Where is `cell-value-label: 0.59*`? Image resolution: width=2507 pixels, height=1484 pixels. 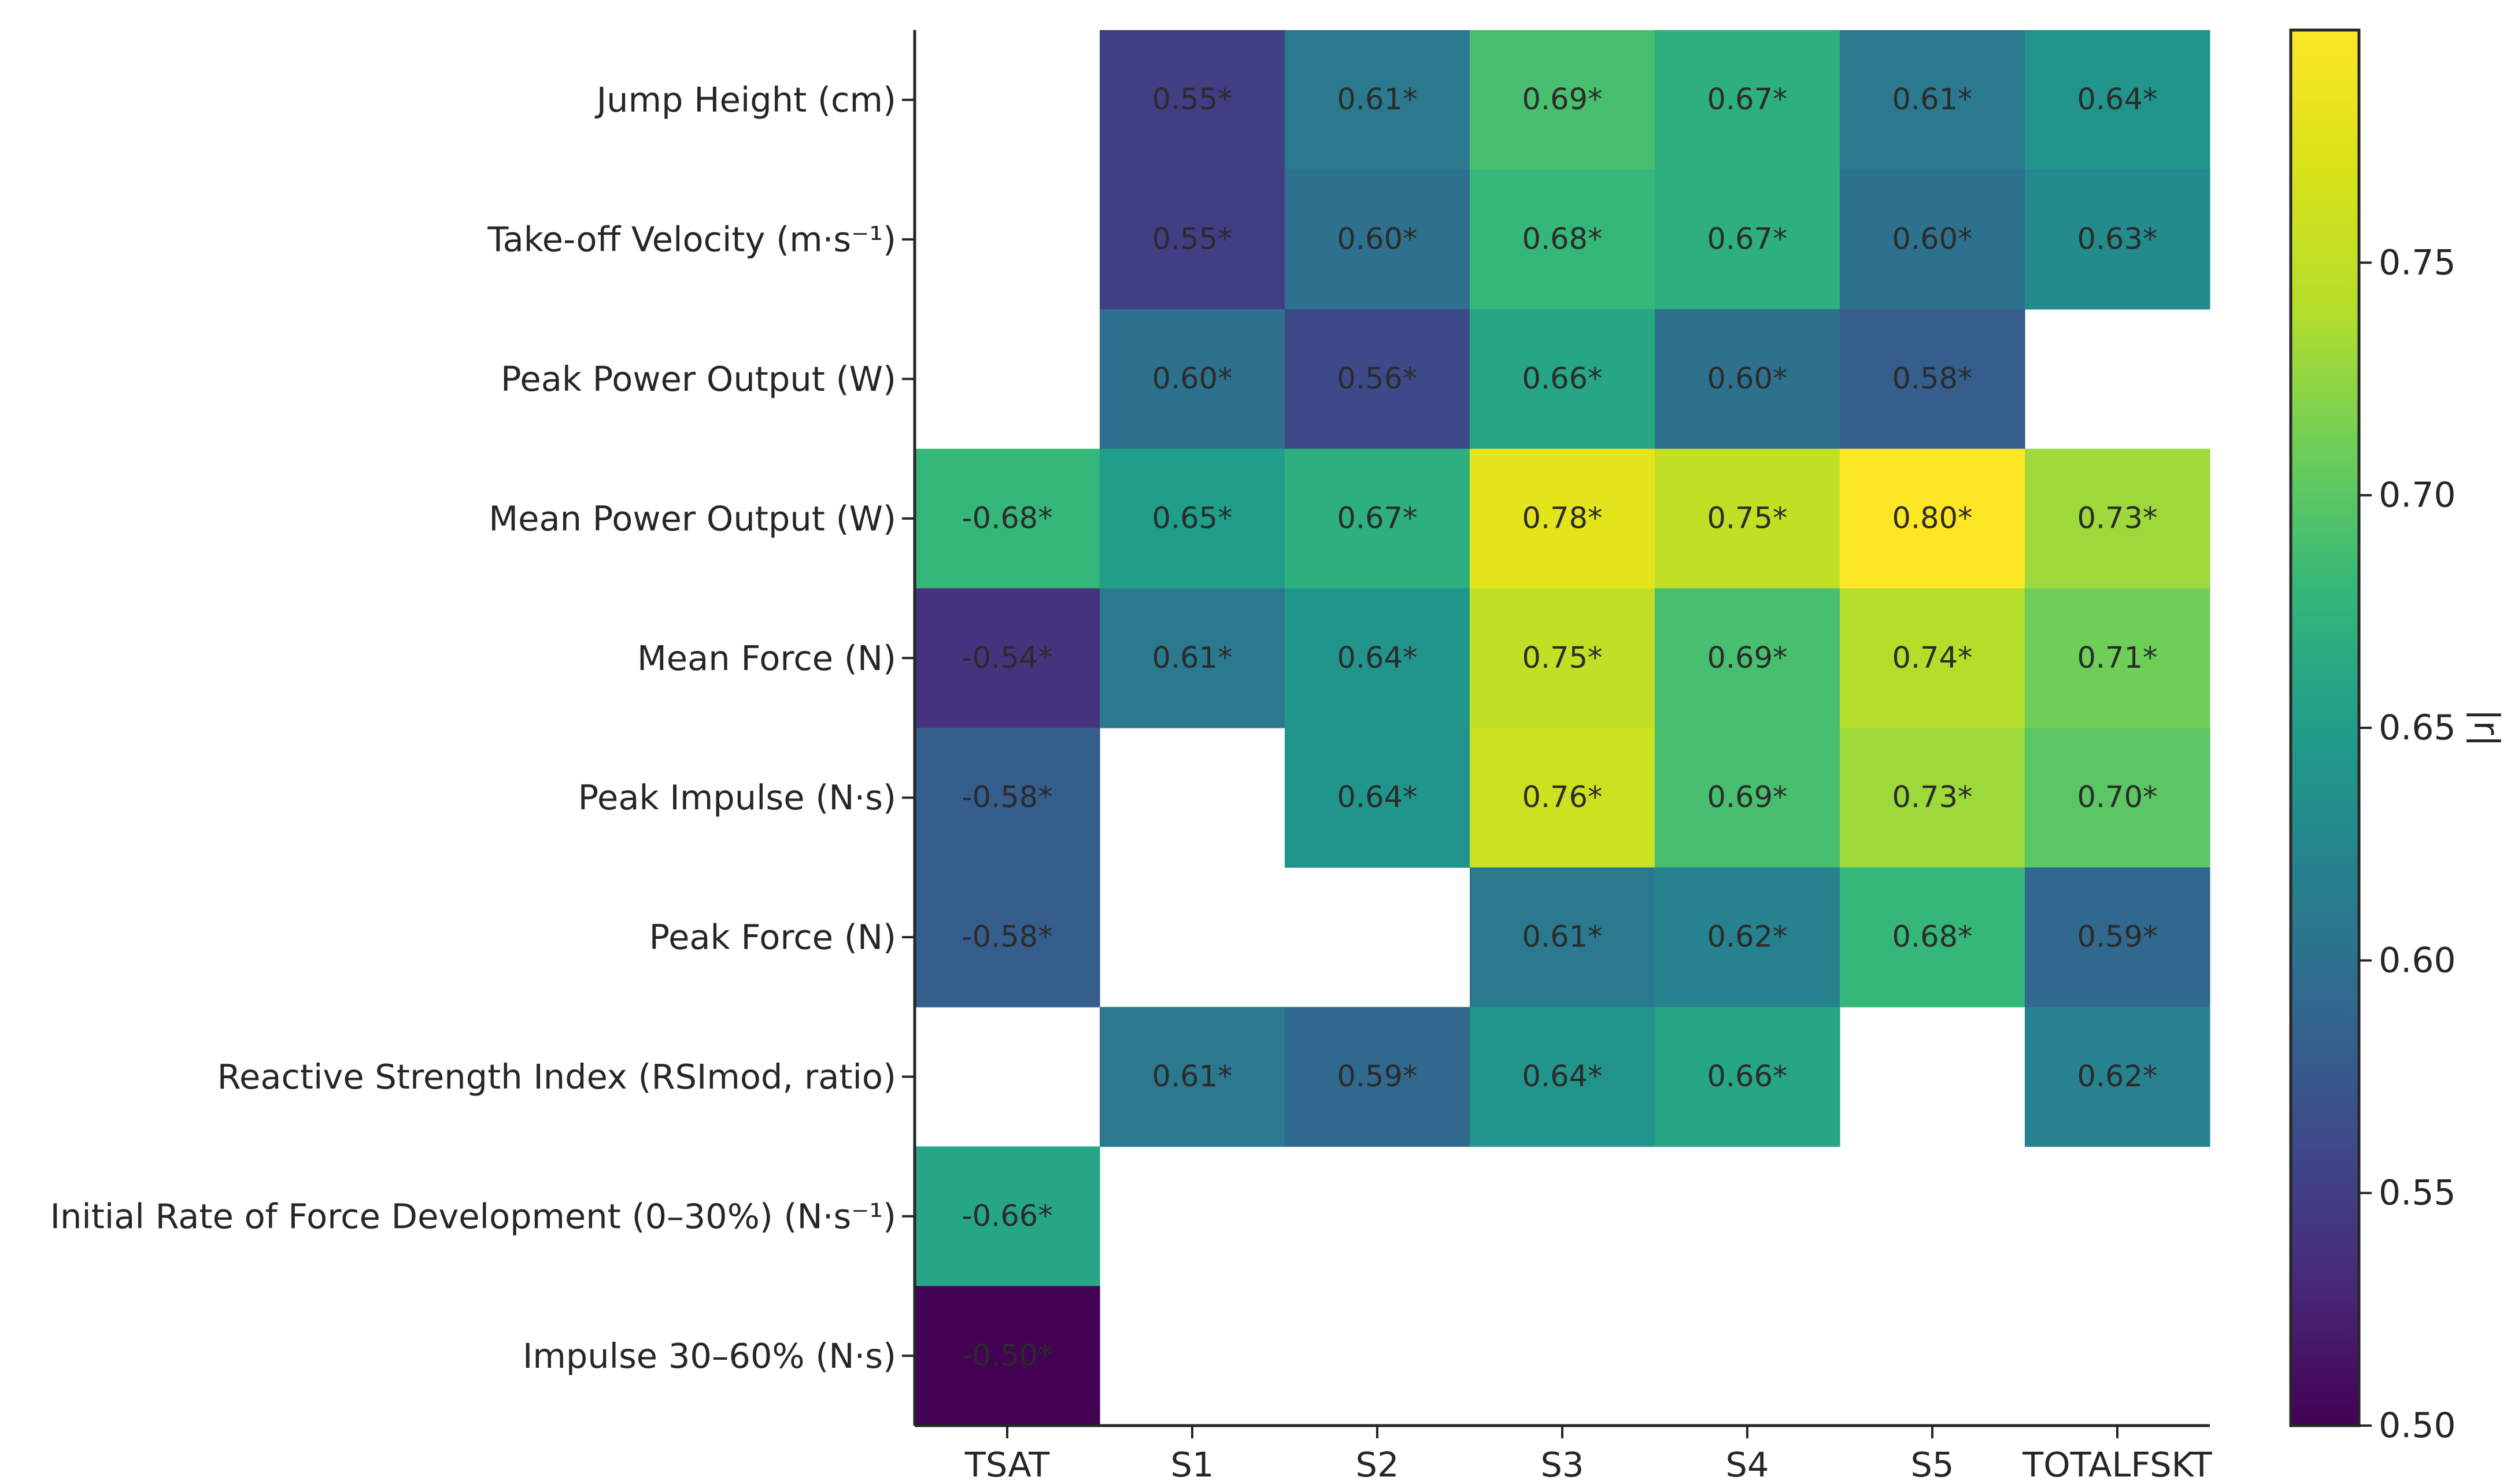 cell-value-label: 0.59* is located at coordinates (2117, 937).